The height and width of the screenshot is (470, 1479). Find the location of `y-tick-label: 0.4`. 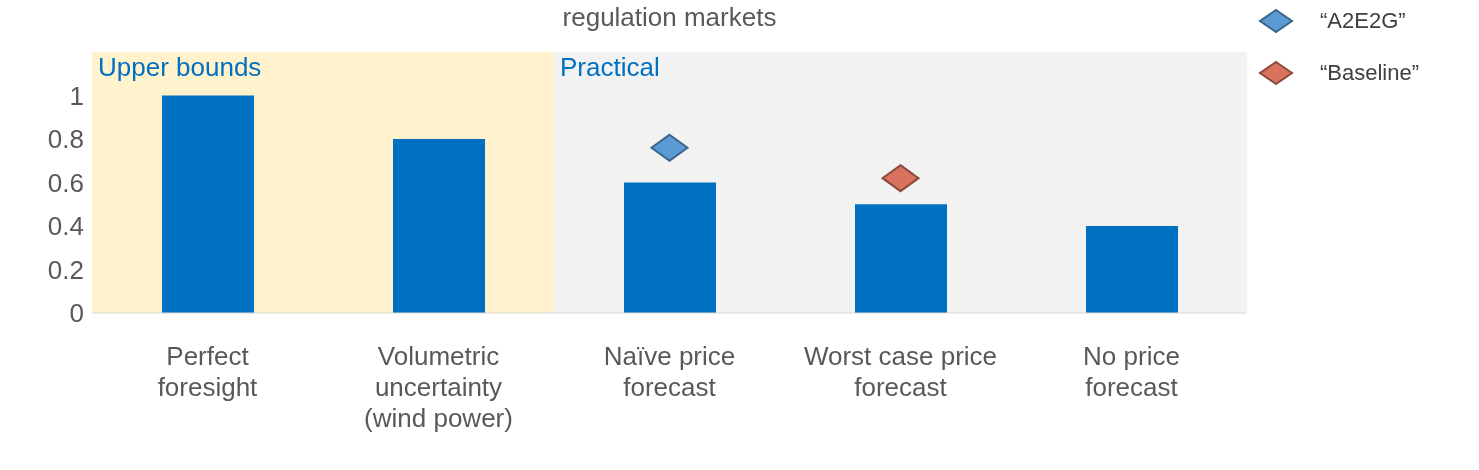

y-tick-label: 0.4 is located at coordinates (65, 226).